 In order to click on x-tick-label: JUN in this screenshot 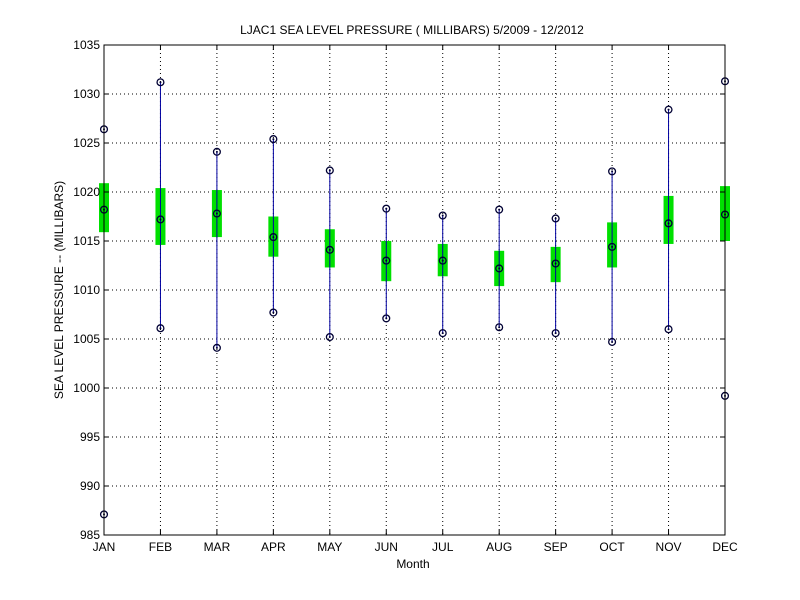, I will do `click(386, 547)`.